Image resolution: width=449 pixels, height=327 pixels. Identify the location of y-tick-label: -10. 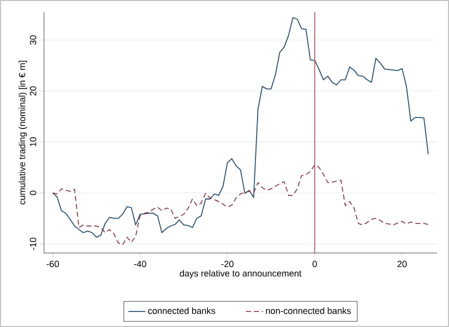
(33, 244).